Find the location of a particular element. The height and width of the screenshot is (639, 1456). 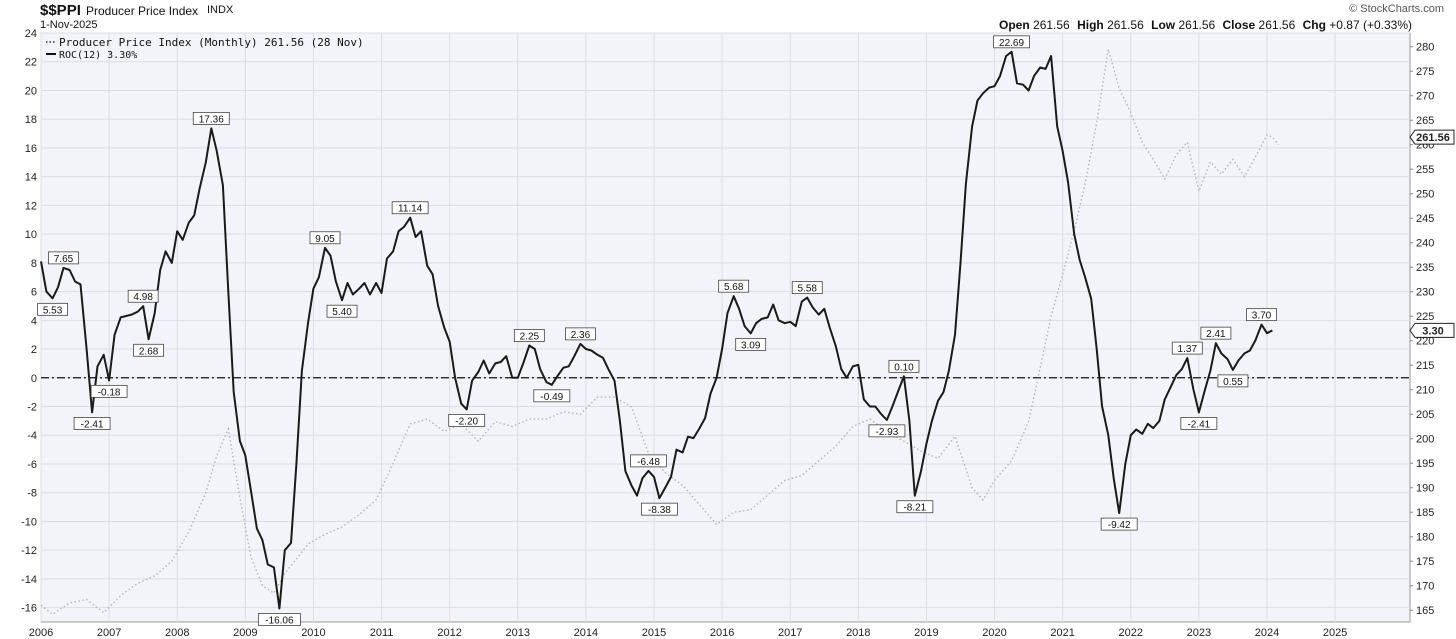

point-label: -2.41 is located at coordinates (1198, 424).